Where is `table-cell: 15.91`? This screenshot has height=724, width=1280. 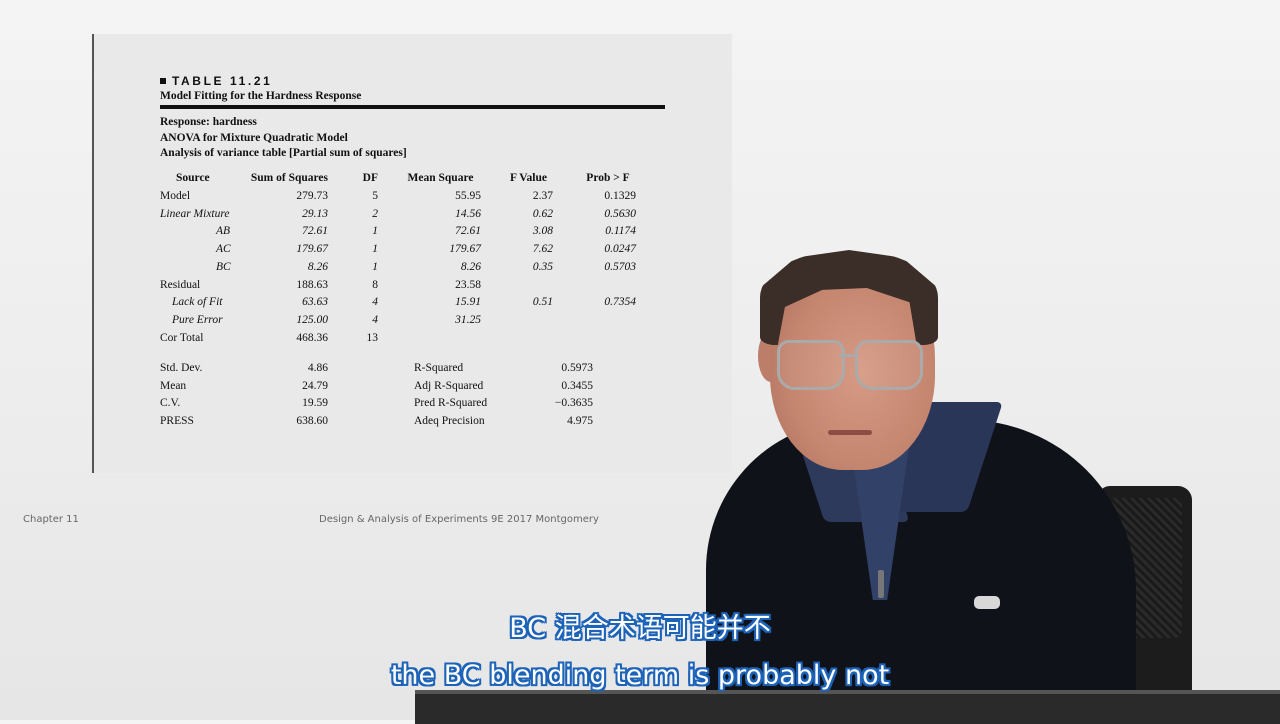
table-cell: 15.91 is located at coordinates (468, 302).